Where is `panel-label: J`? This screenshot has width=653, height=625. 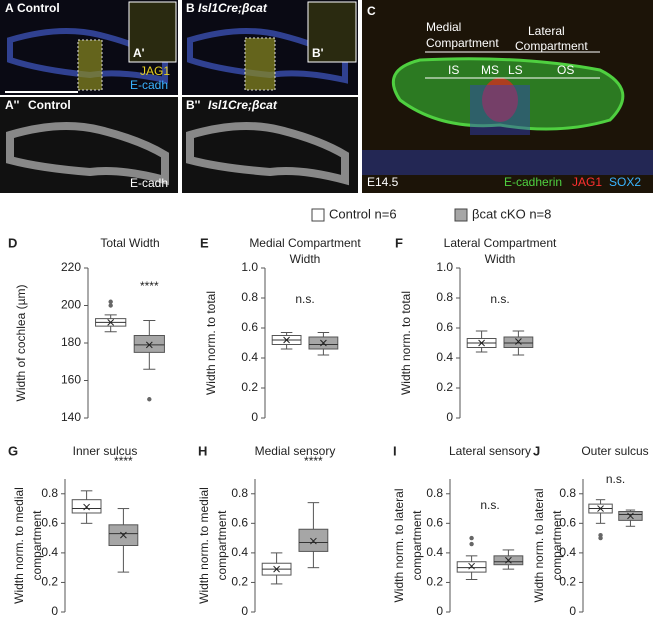 panel-label: J is located at coordinates (536, 450).